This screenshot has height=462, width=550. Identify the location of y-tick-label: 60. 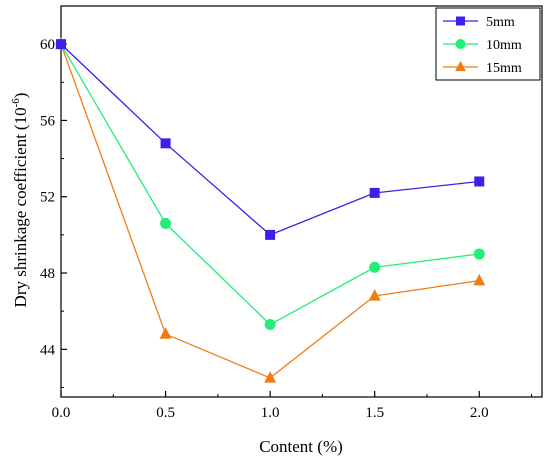
(47, 45).